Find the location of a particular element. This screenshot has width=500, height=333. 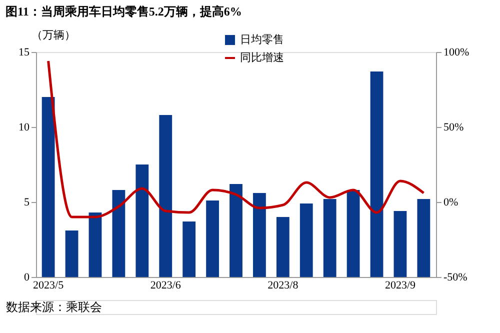

legend-label: 同比增速 is located at coordinates (262, 57).